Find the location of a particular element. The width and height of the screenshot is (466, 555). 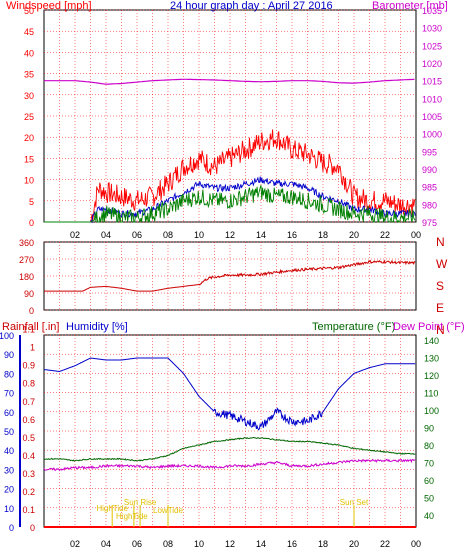

x-tick-label-p3: 00 is located at coordinates (416, 544).